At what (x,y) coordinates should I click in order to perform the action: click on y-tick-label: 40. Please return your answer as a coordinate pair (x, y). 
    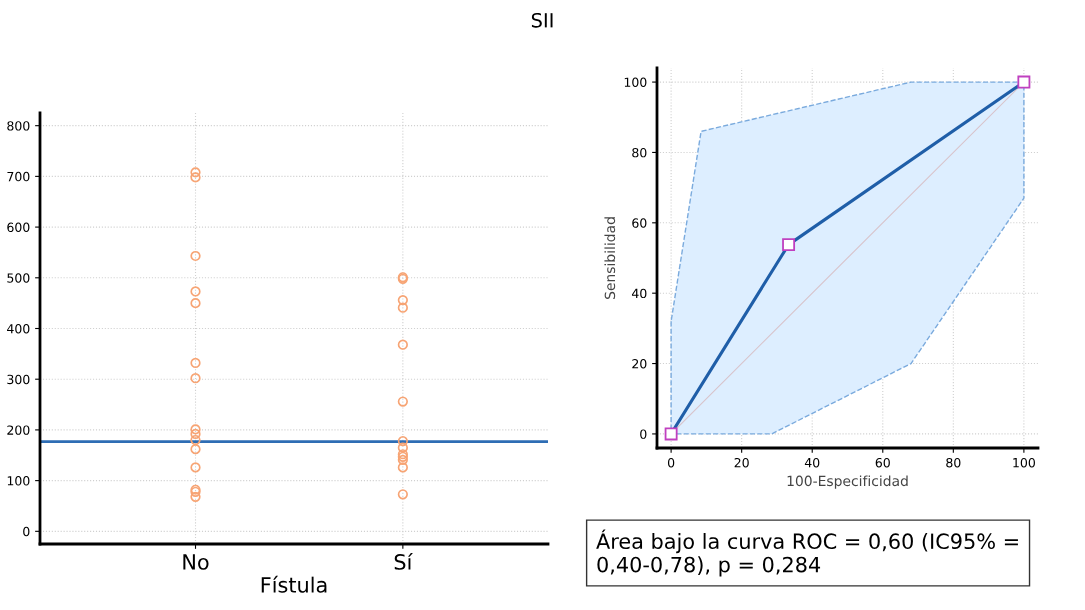
    Looking at the image, I should click on (639, 293).